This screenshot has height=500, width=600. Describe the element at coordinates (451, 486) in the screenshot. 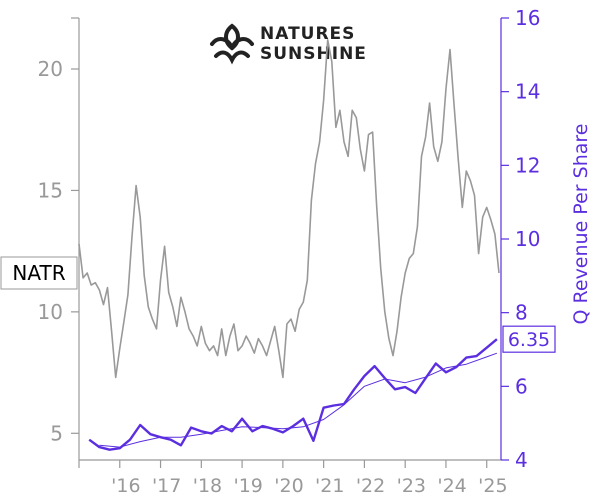

I see `x-tick-label: '24` at that location.